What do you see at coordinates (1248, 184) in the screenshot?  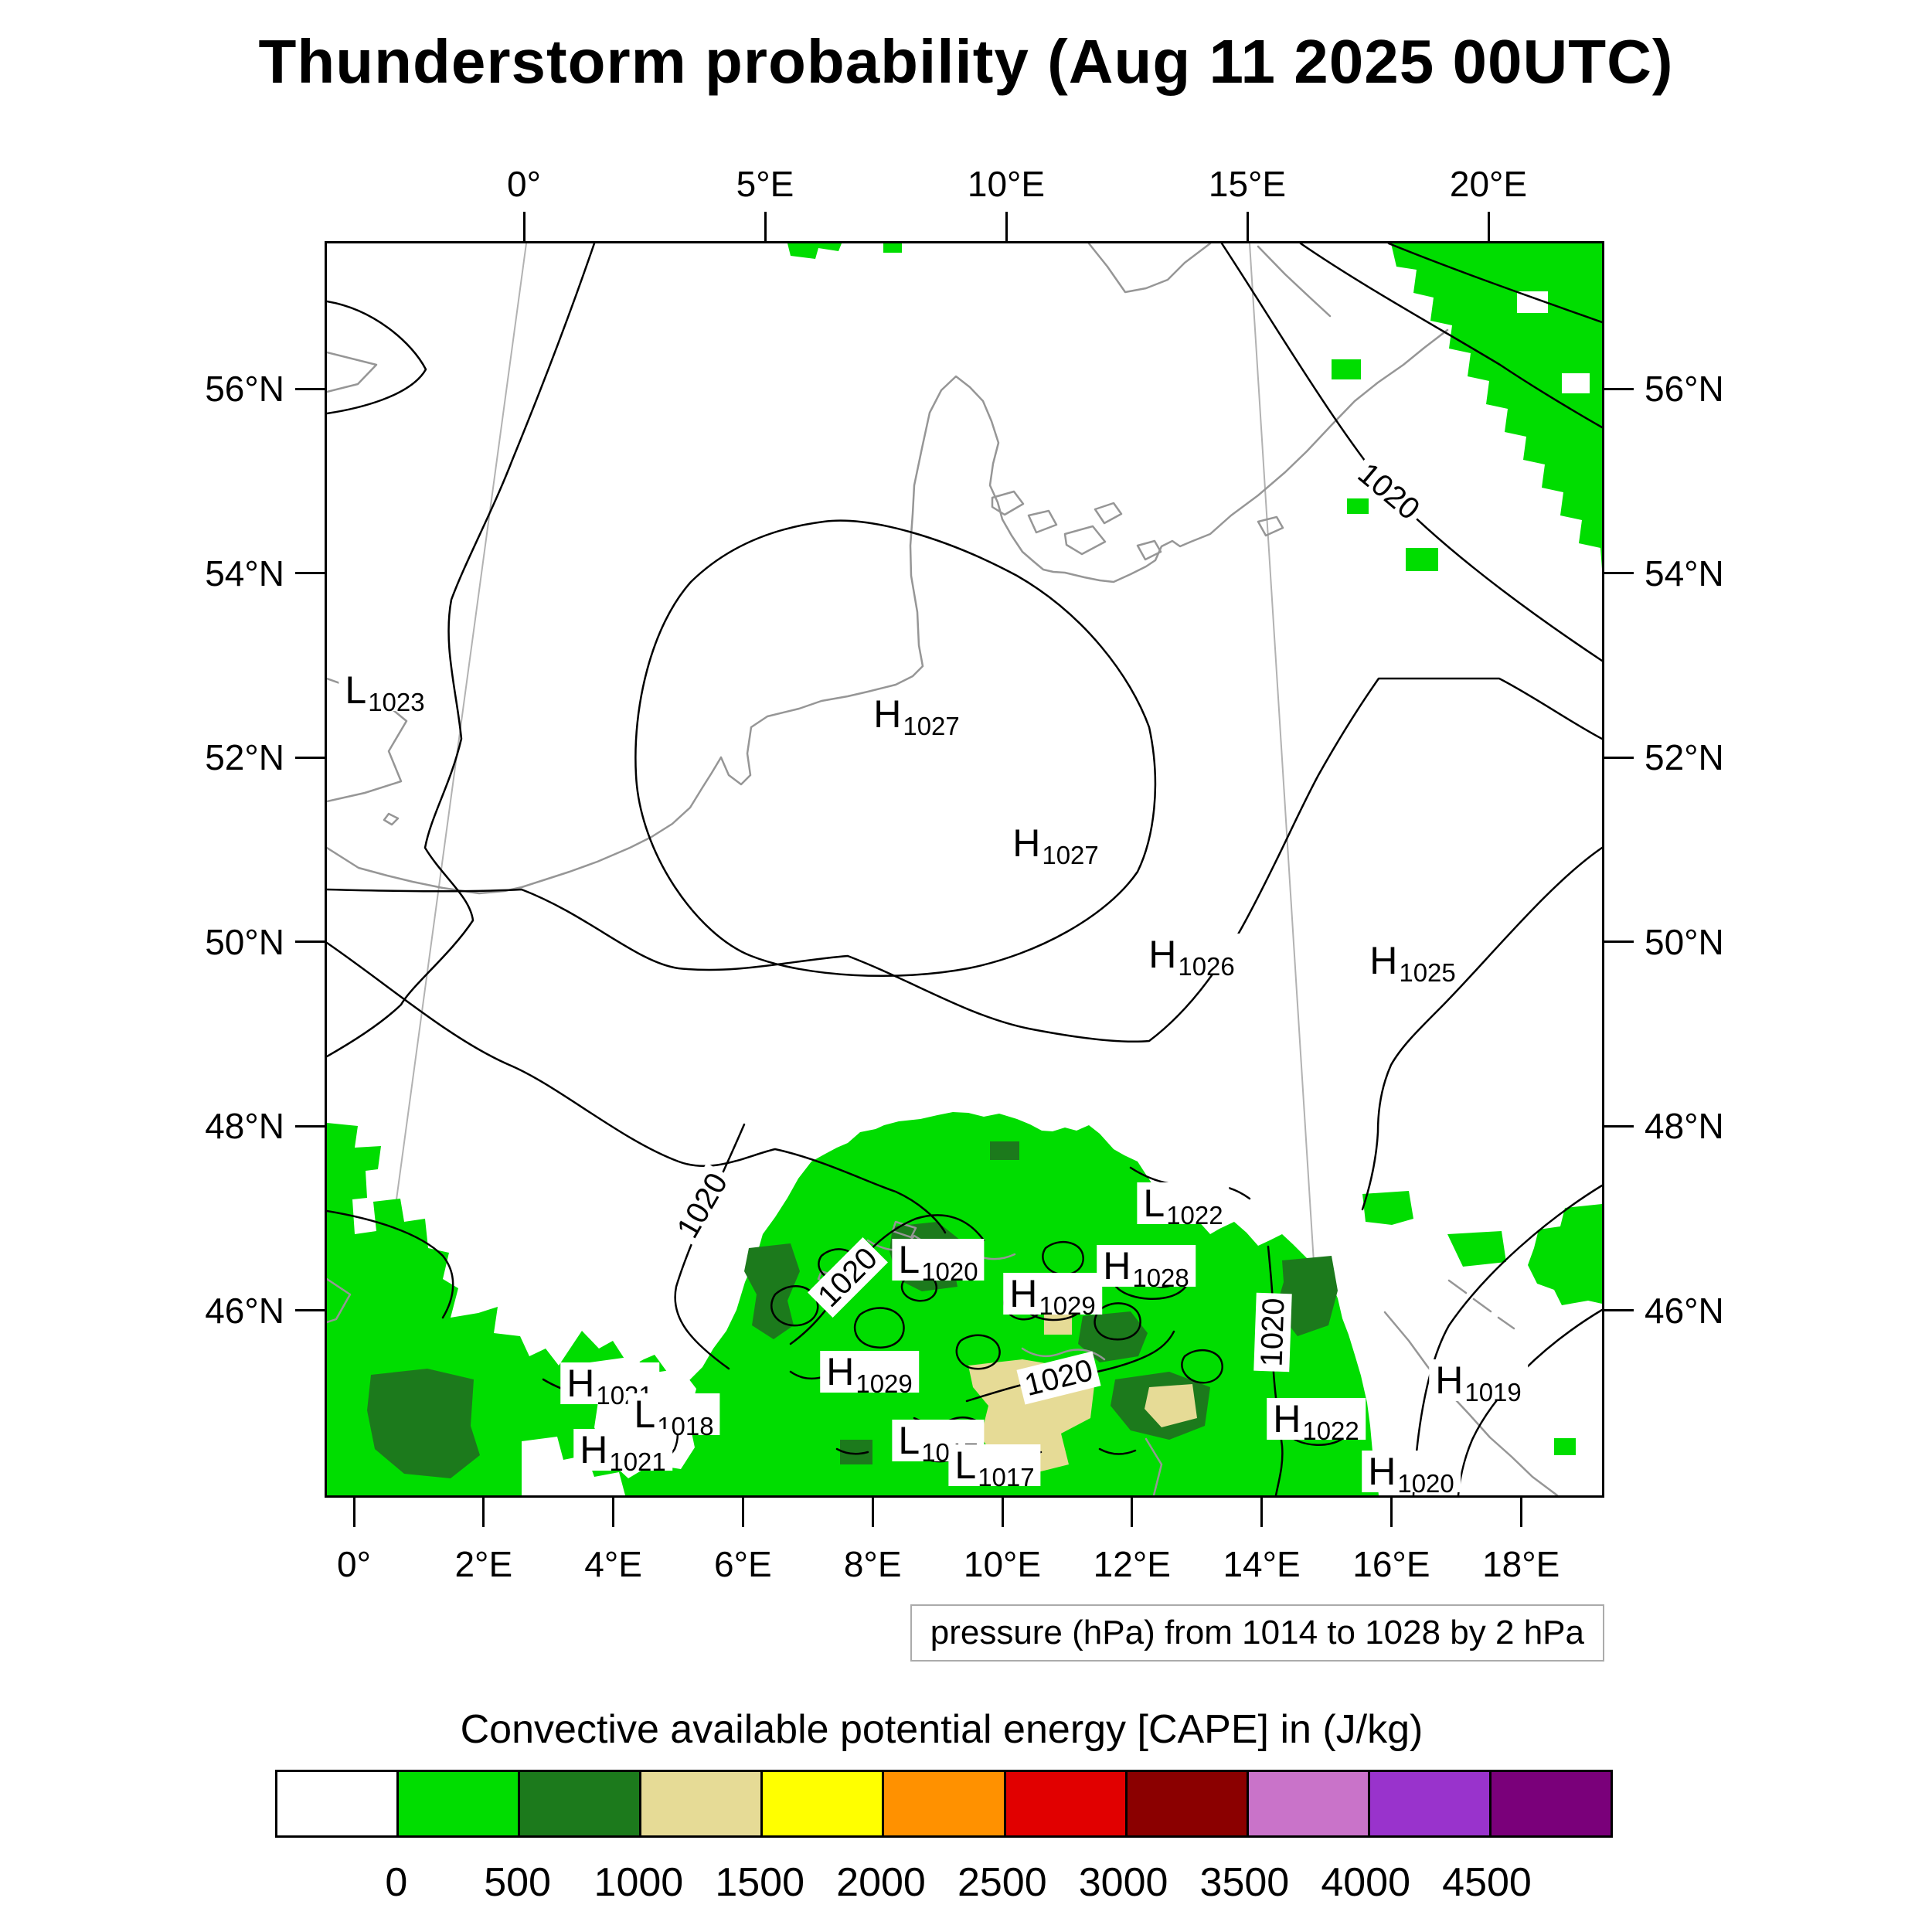 I see `top-axis-label: 15°E` at bounding box center [1248, 184].